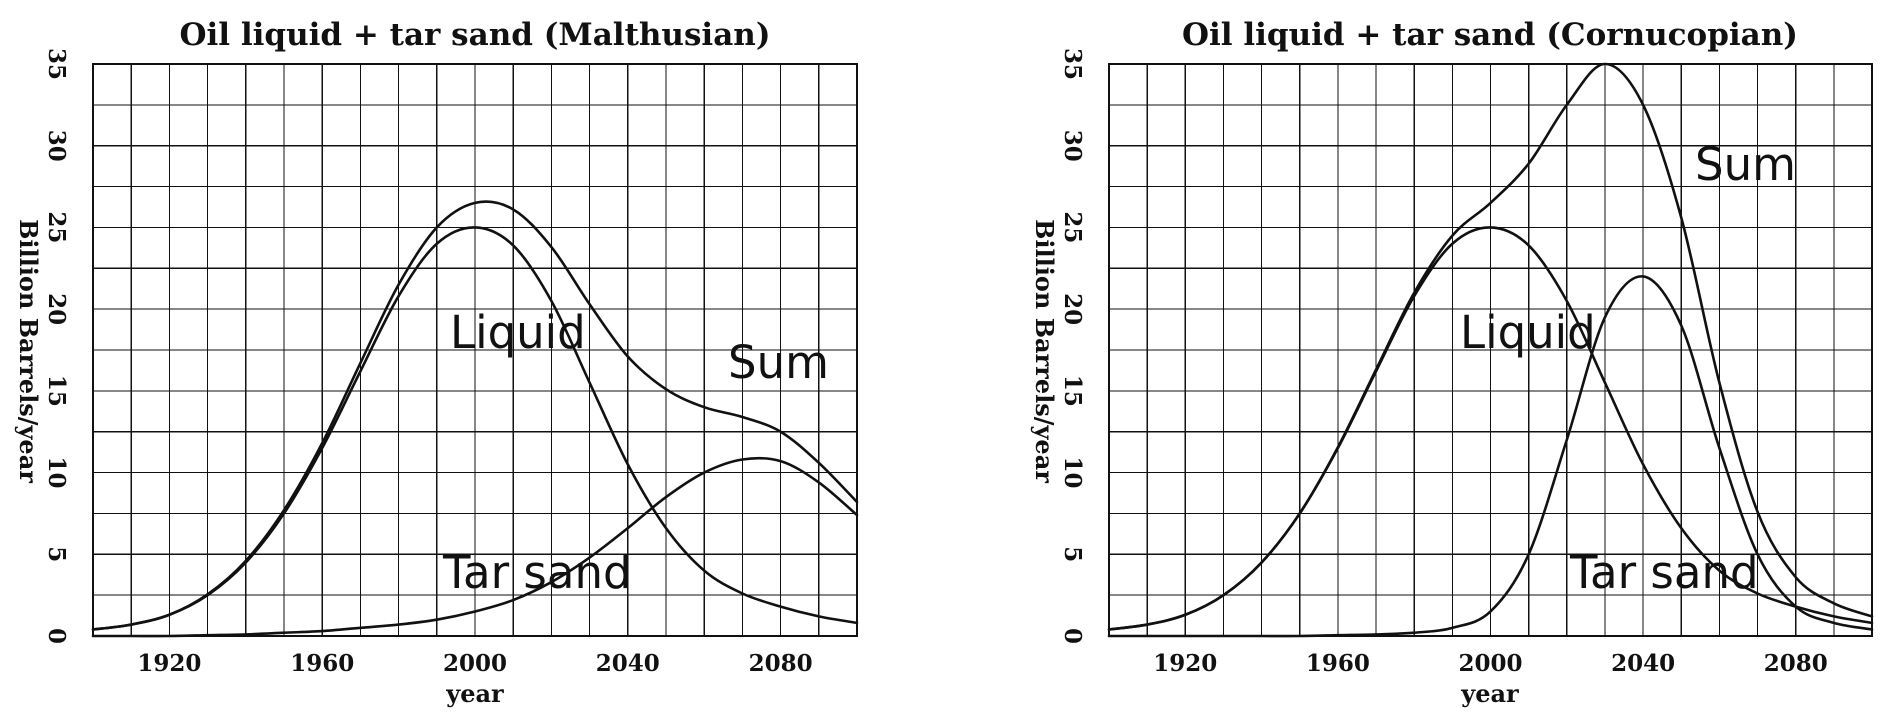  Describe the element at coordinates (1628, 368) in the screenshot. I see `cornucopian-annotations: Liquid Sum Tar sand` at that location.